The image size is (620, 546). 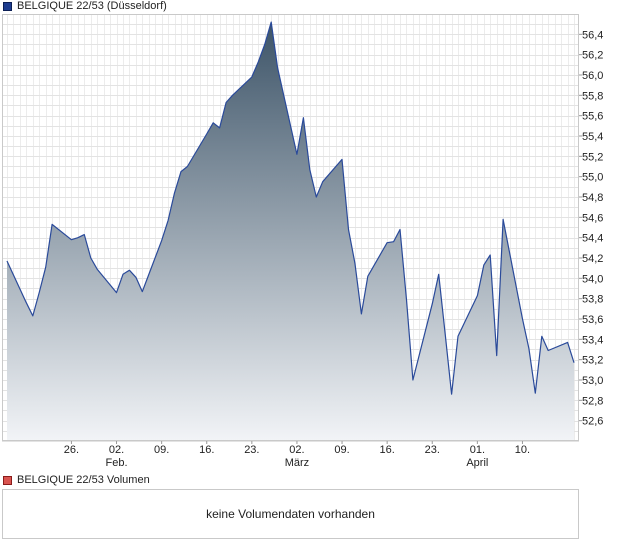 What do you see at coordinates (592, 137) in the screenshot?
I see `y-tick-label: 55,4` at bounding box center [592, 137].